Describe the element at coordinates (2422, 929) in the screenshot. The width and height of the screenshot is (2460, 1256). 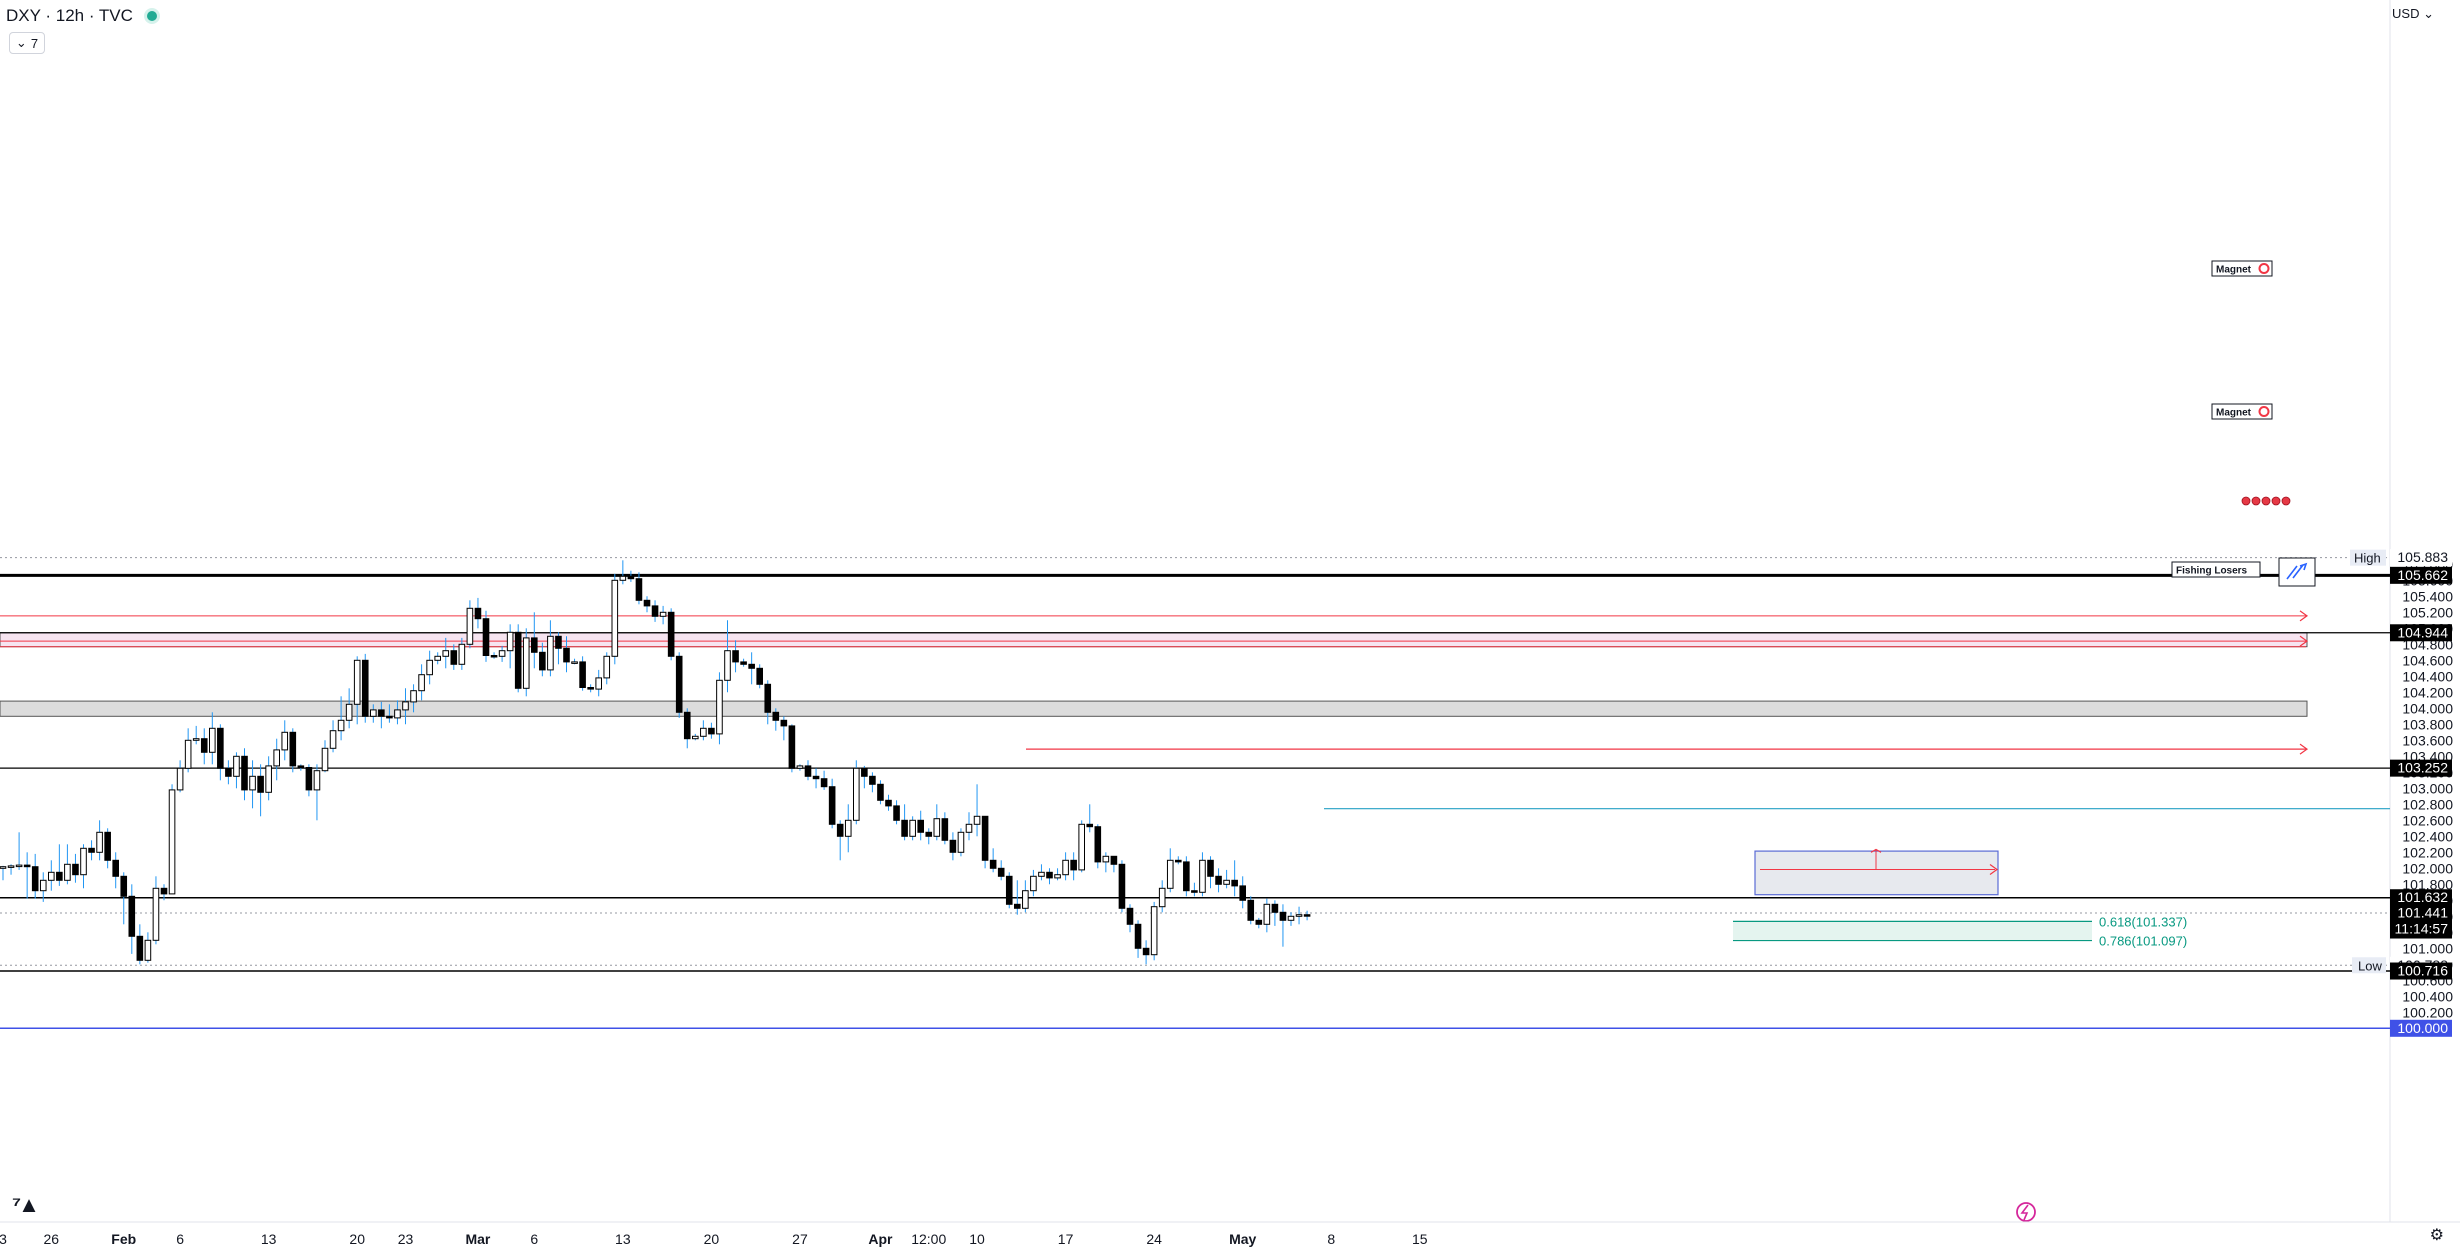
I see `bar-countdown-text: 11:14:57` at that location.